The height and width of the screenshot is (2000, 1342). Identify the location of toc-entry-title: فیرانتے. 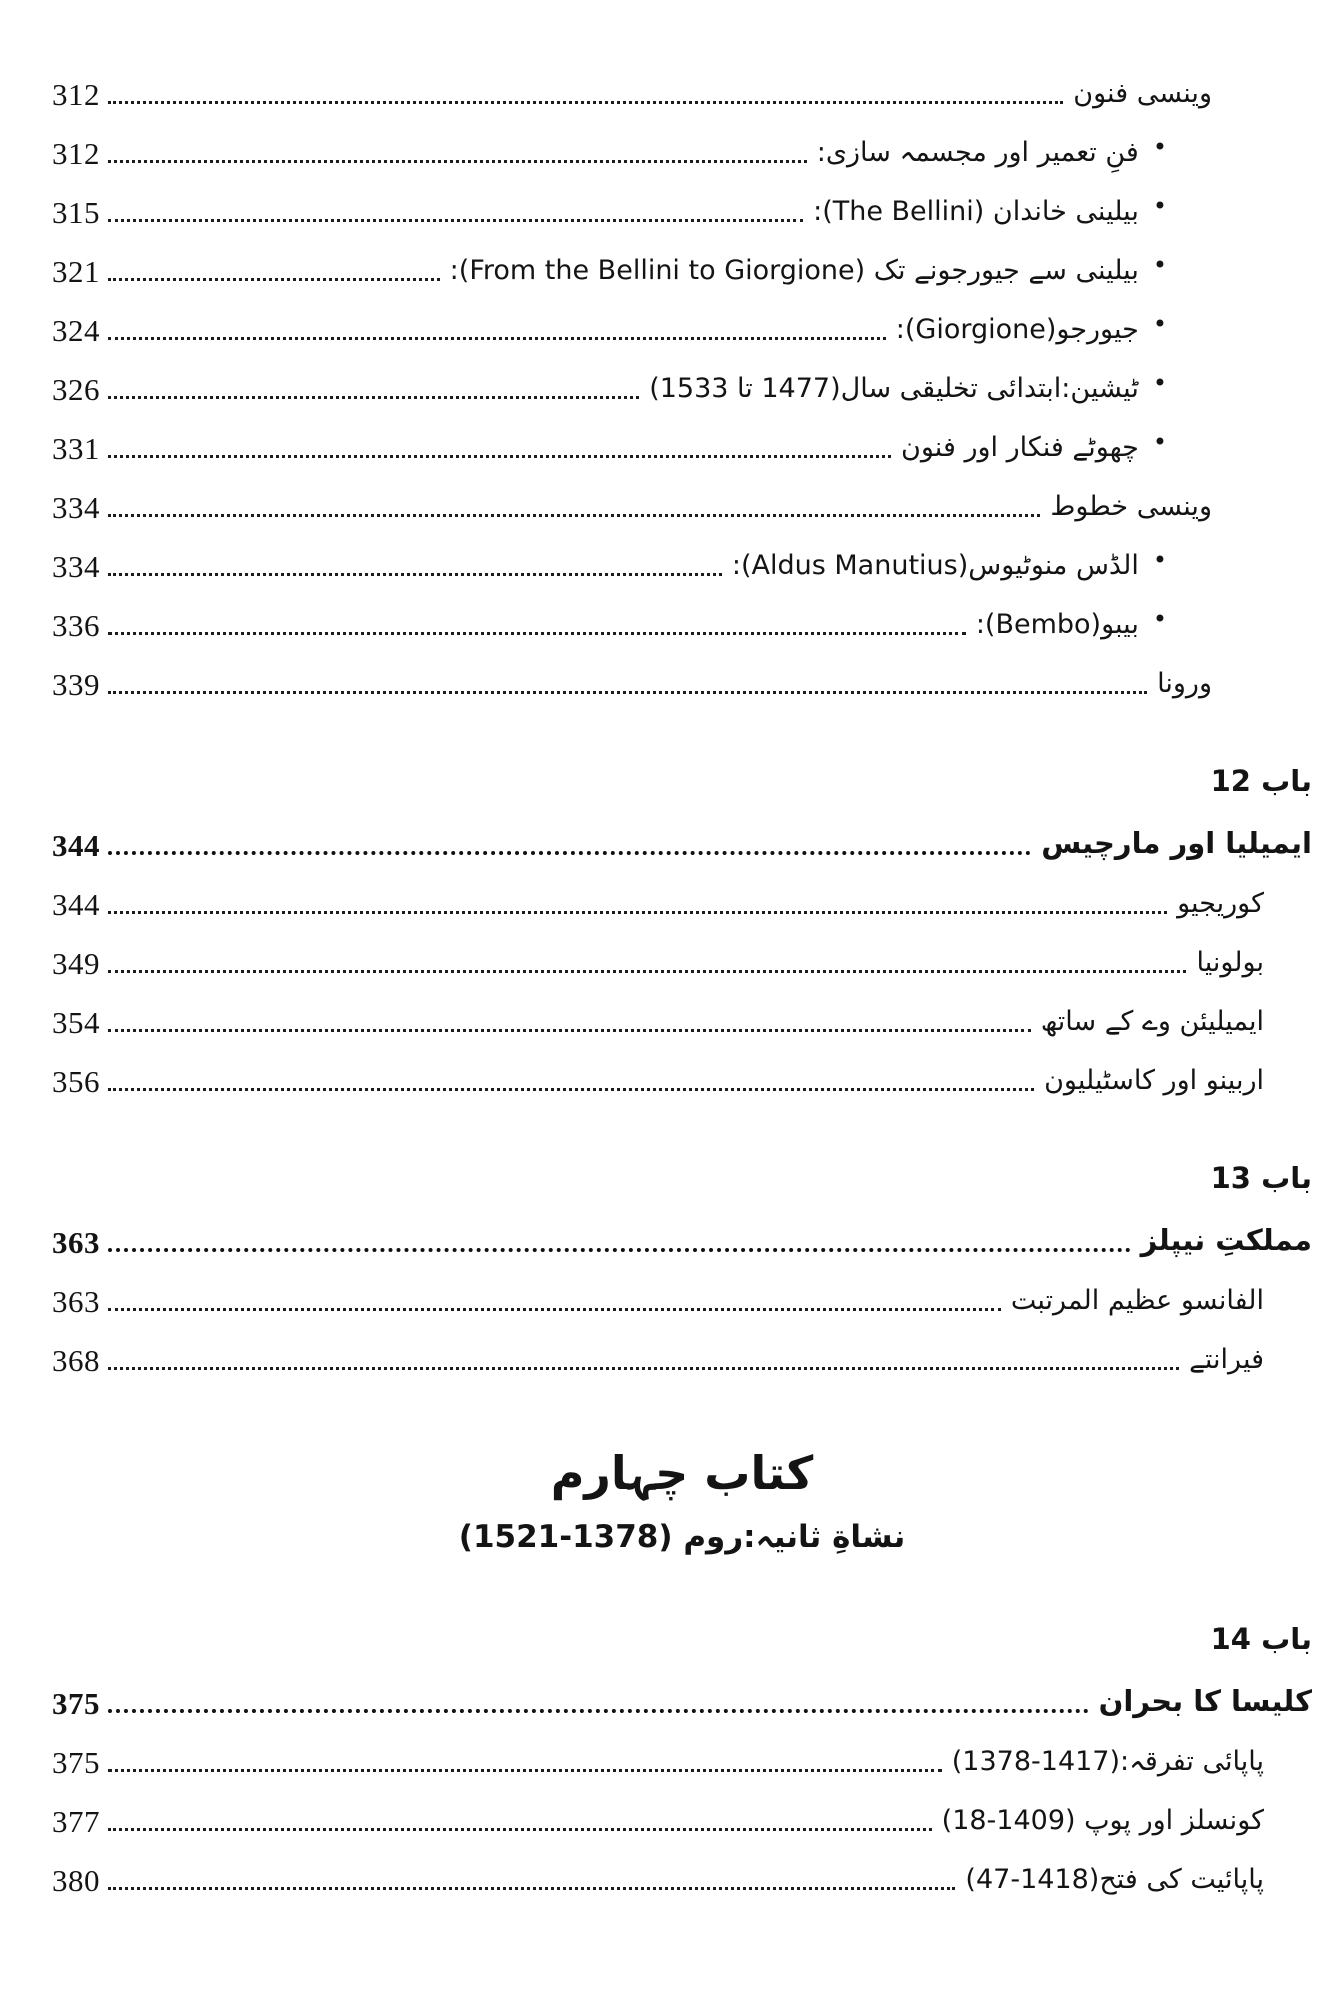
(1226, 1359).